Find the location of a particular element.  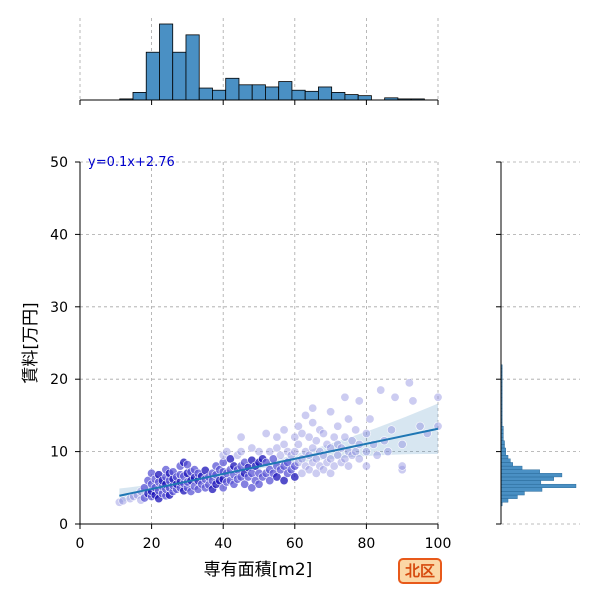

y-tick-label: 0 is located at coordinates (63, 525).